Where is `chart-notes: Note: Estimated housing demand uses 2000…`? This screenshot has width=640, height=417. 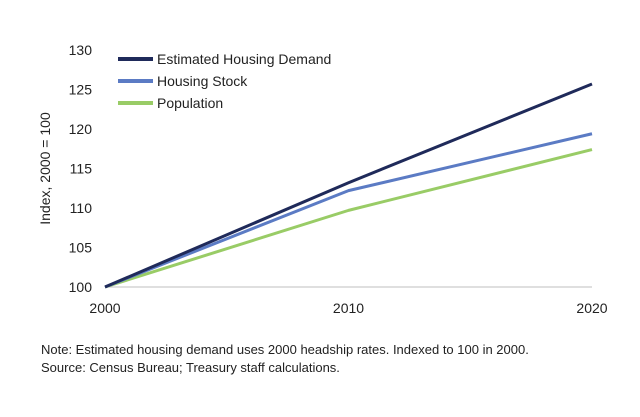 chart-notes: Note: Estimated housing demand uses 2000… is located at coordinates (336, 359).